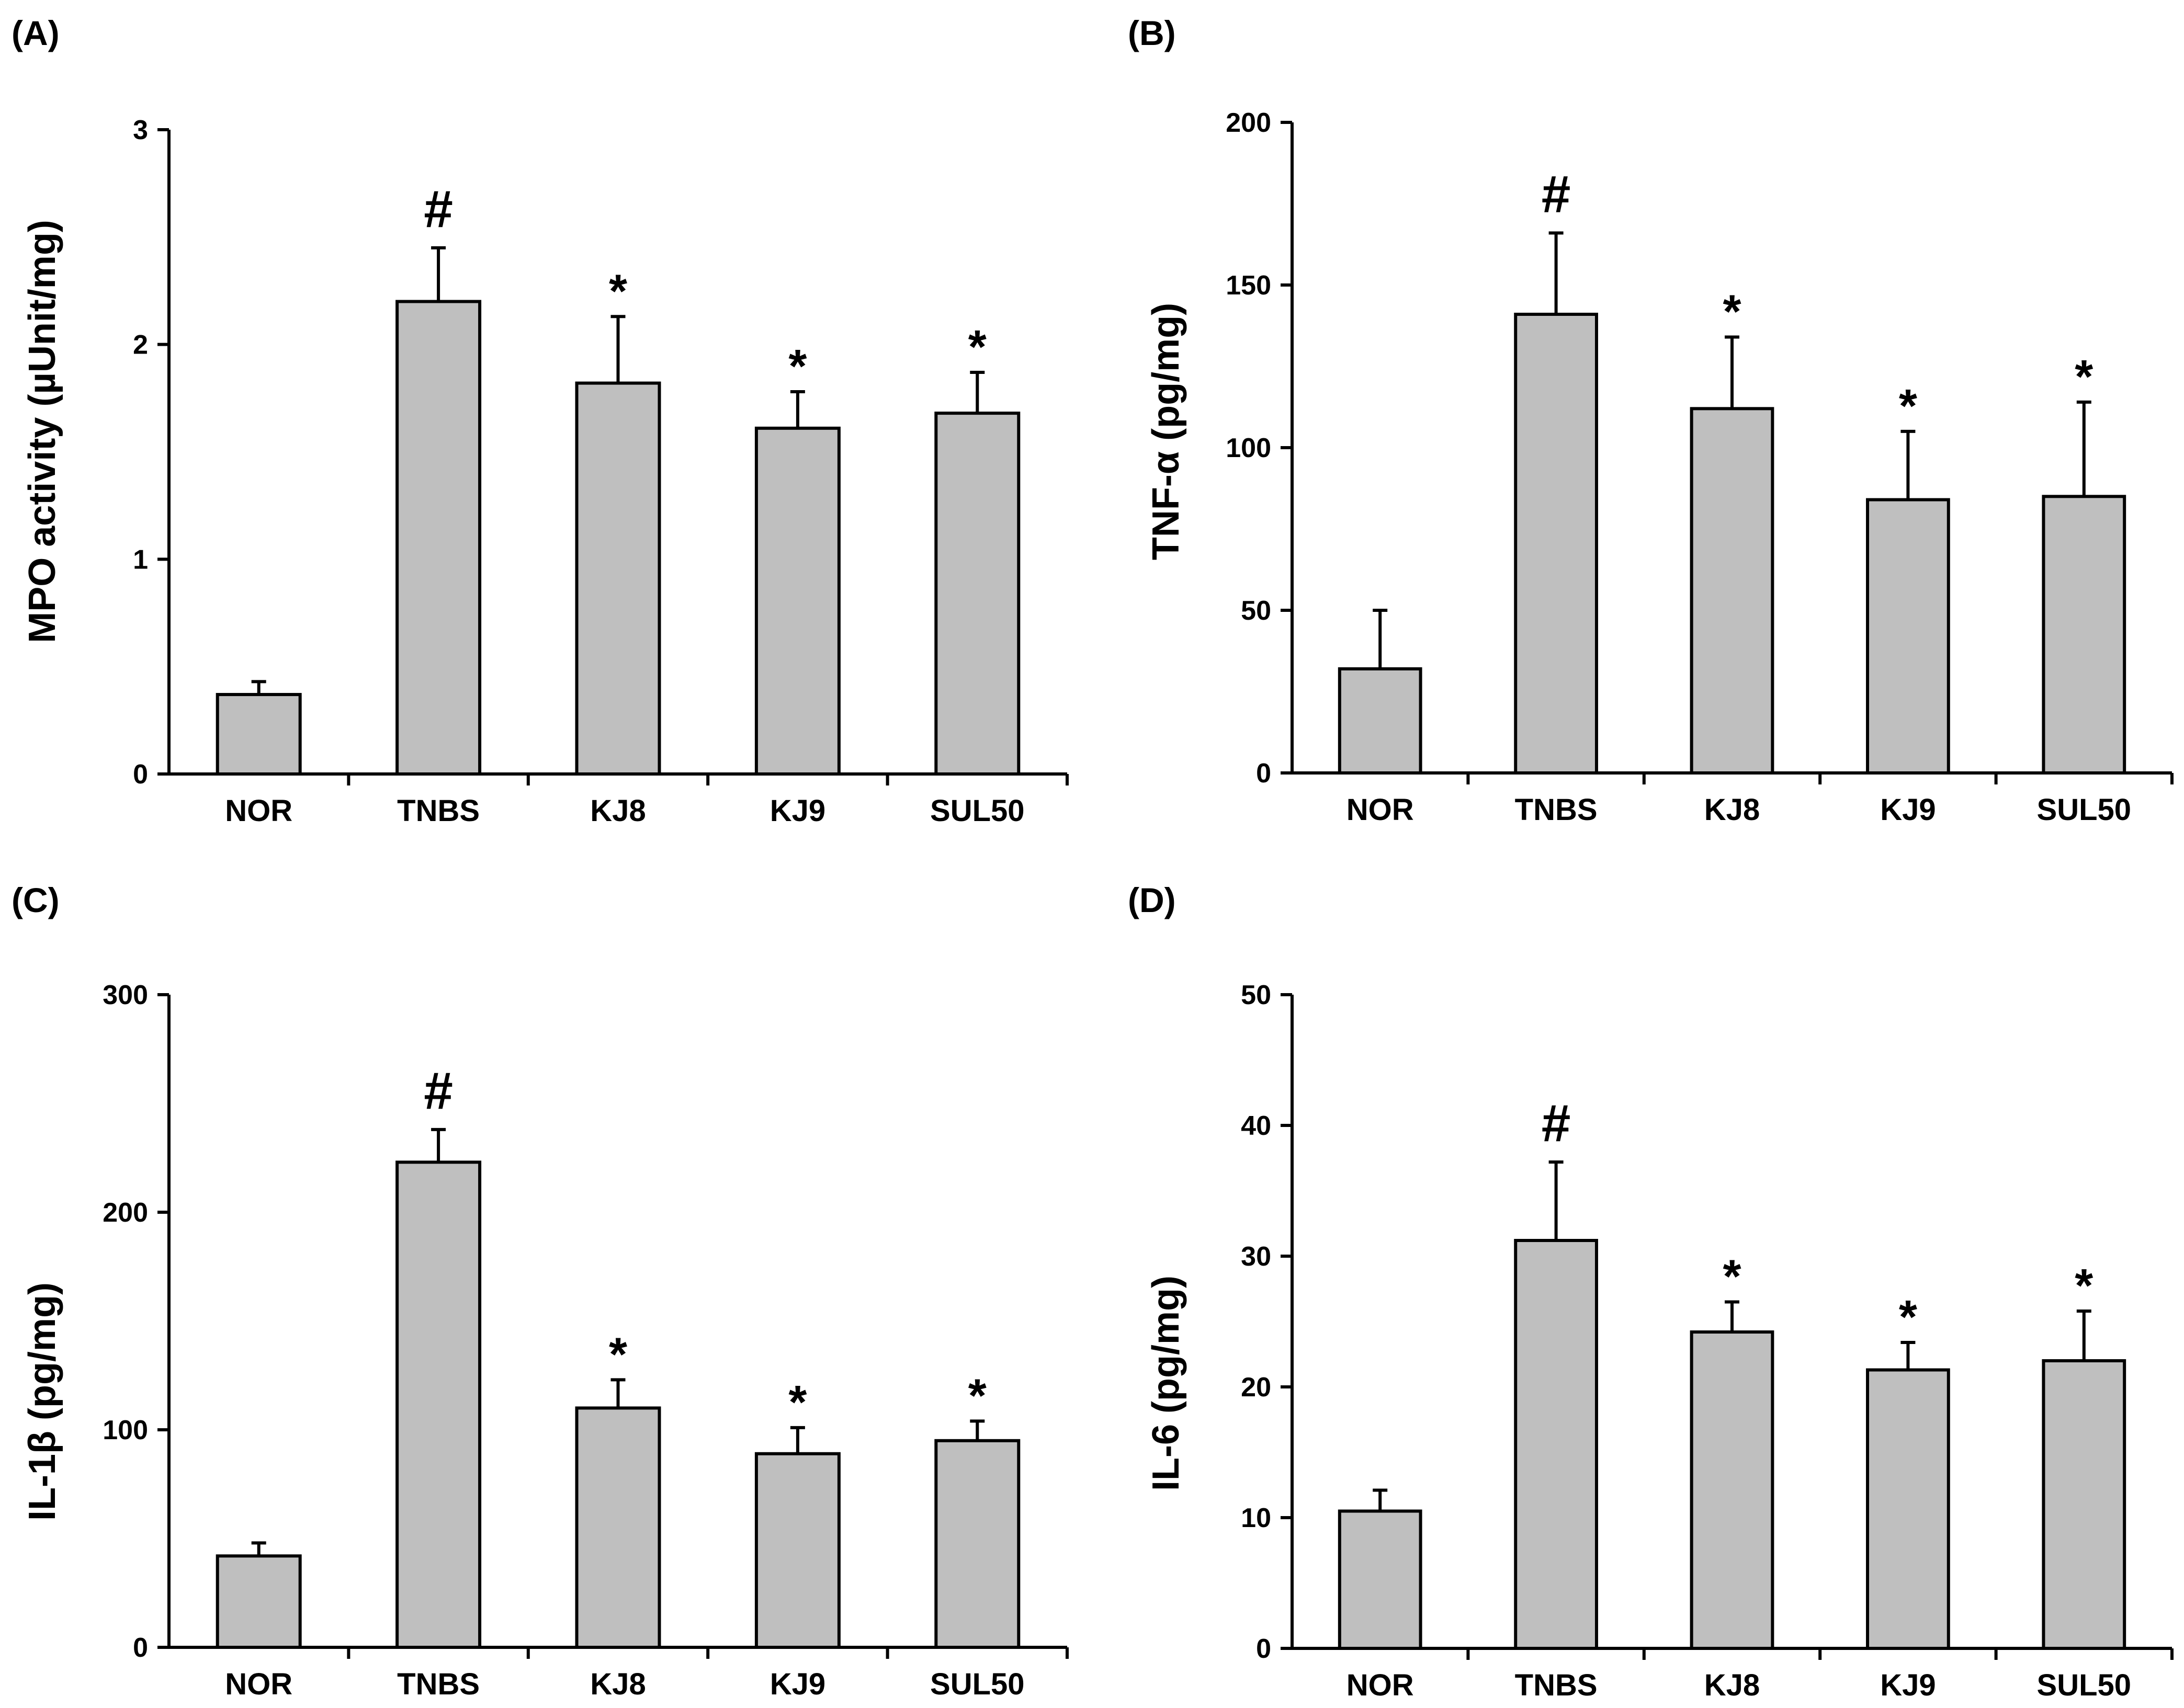 The image size is (2184, 1708). Describe the element at coordinates (1256, 1126) in the screenshot. I see `chart-d-y-tick-label: 40` at that location.